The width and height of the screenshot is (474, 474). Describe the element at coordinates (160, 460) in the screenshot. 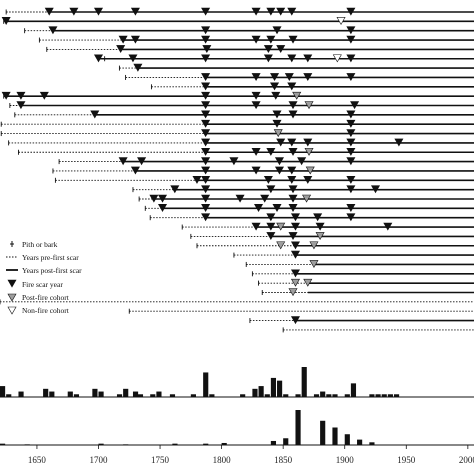

I see `x-tick-label: 1750` at that location.